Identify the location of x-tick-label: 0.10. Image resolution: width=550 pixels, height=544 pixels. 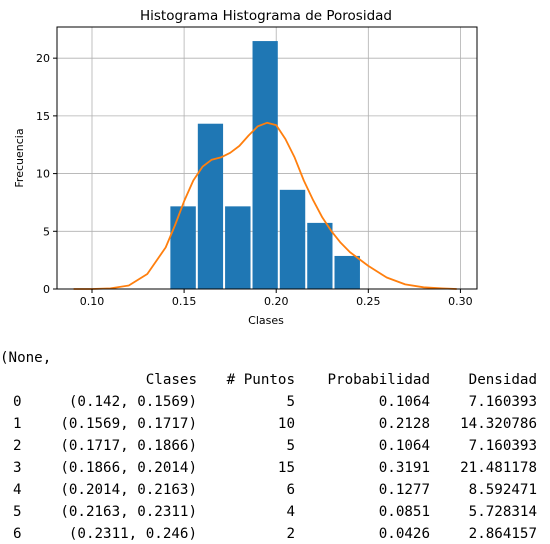
(92, 301).